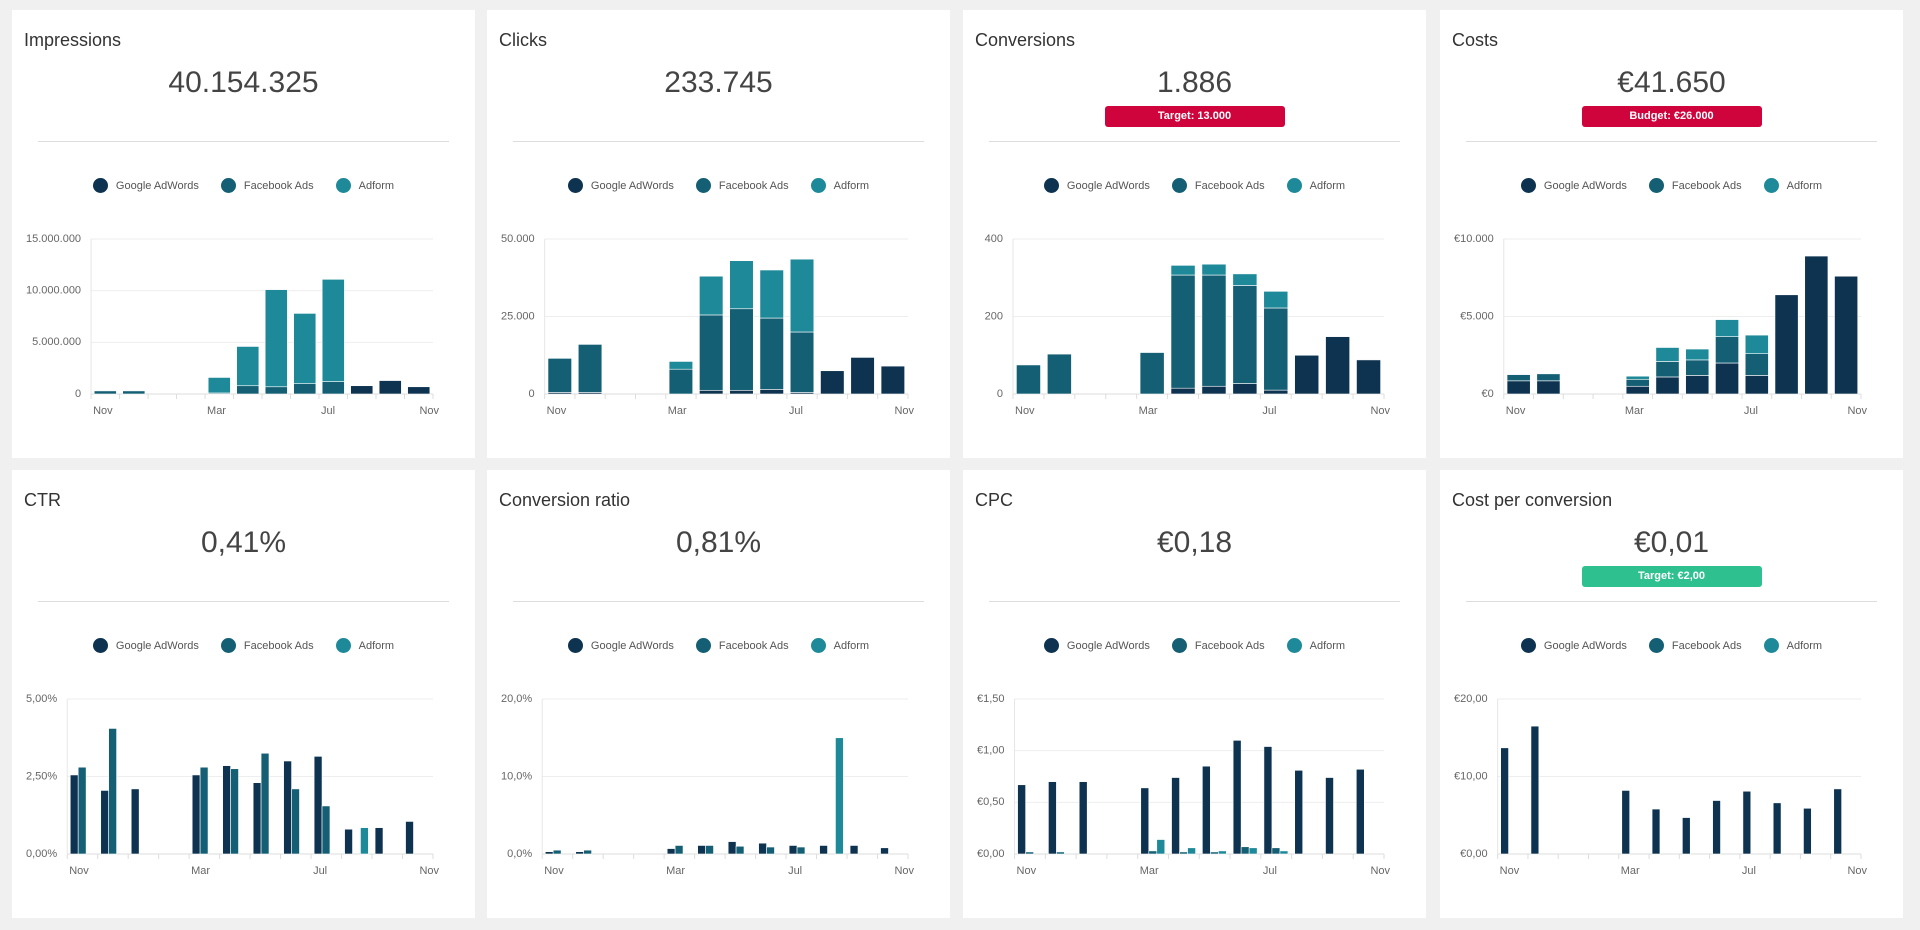 This screenshot has width=1920, height=930. I want to click on bar-google-adwords-jul, so click(793, 850).